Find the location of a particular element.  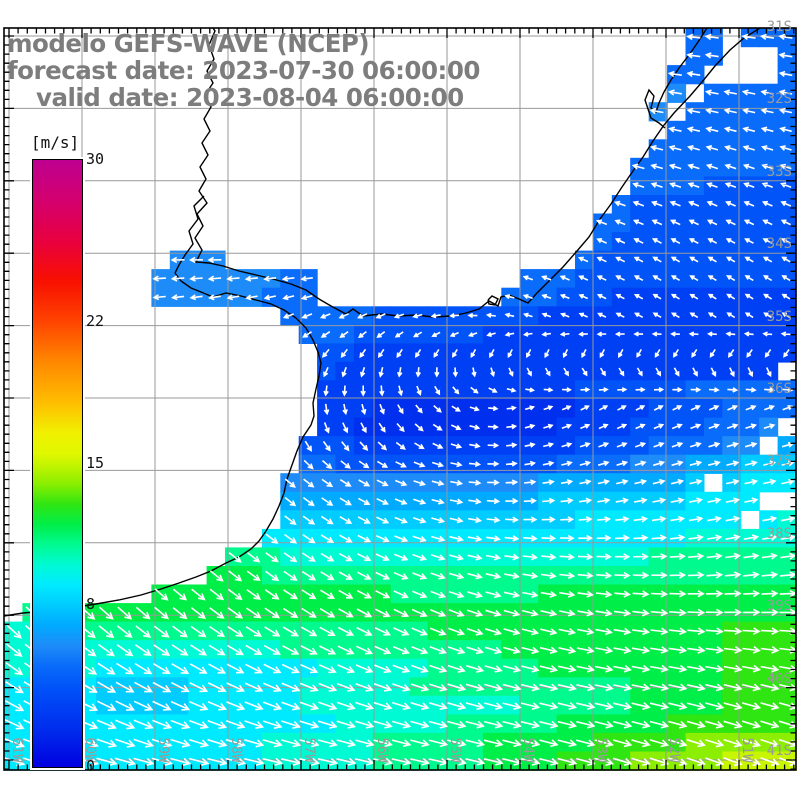

longitude-label: 58W is located at coordinates (236, 750).